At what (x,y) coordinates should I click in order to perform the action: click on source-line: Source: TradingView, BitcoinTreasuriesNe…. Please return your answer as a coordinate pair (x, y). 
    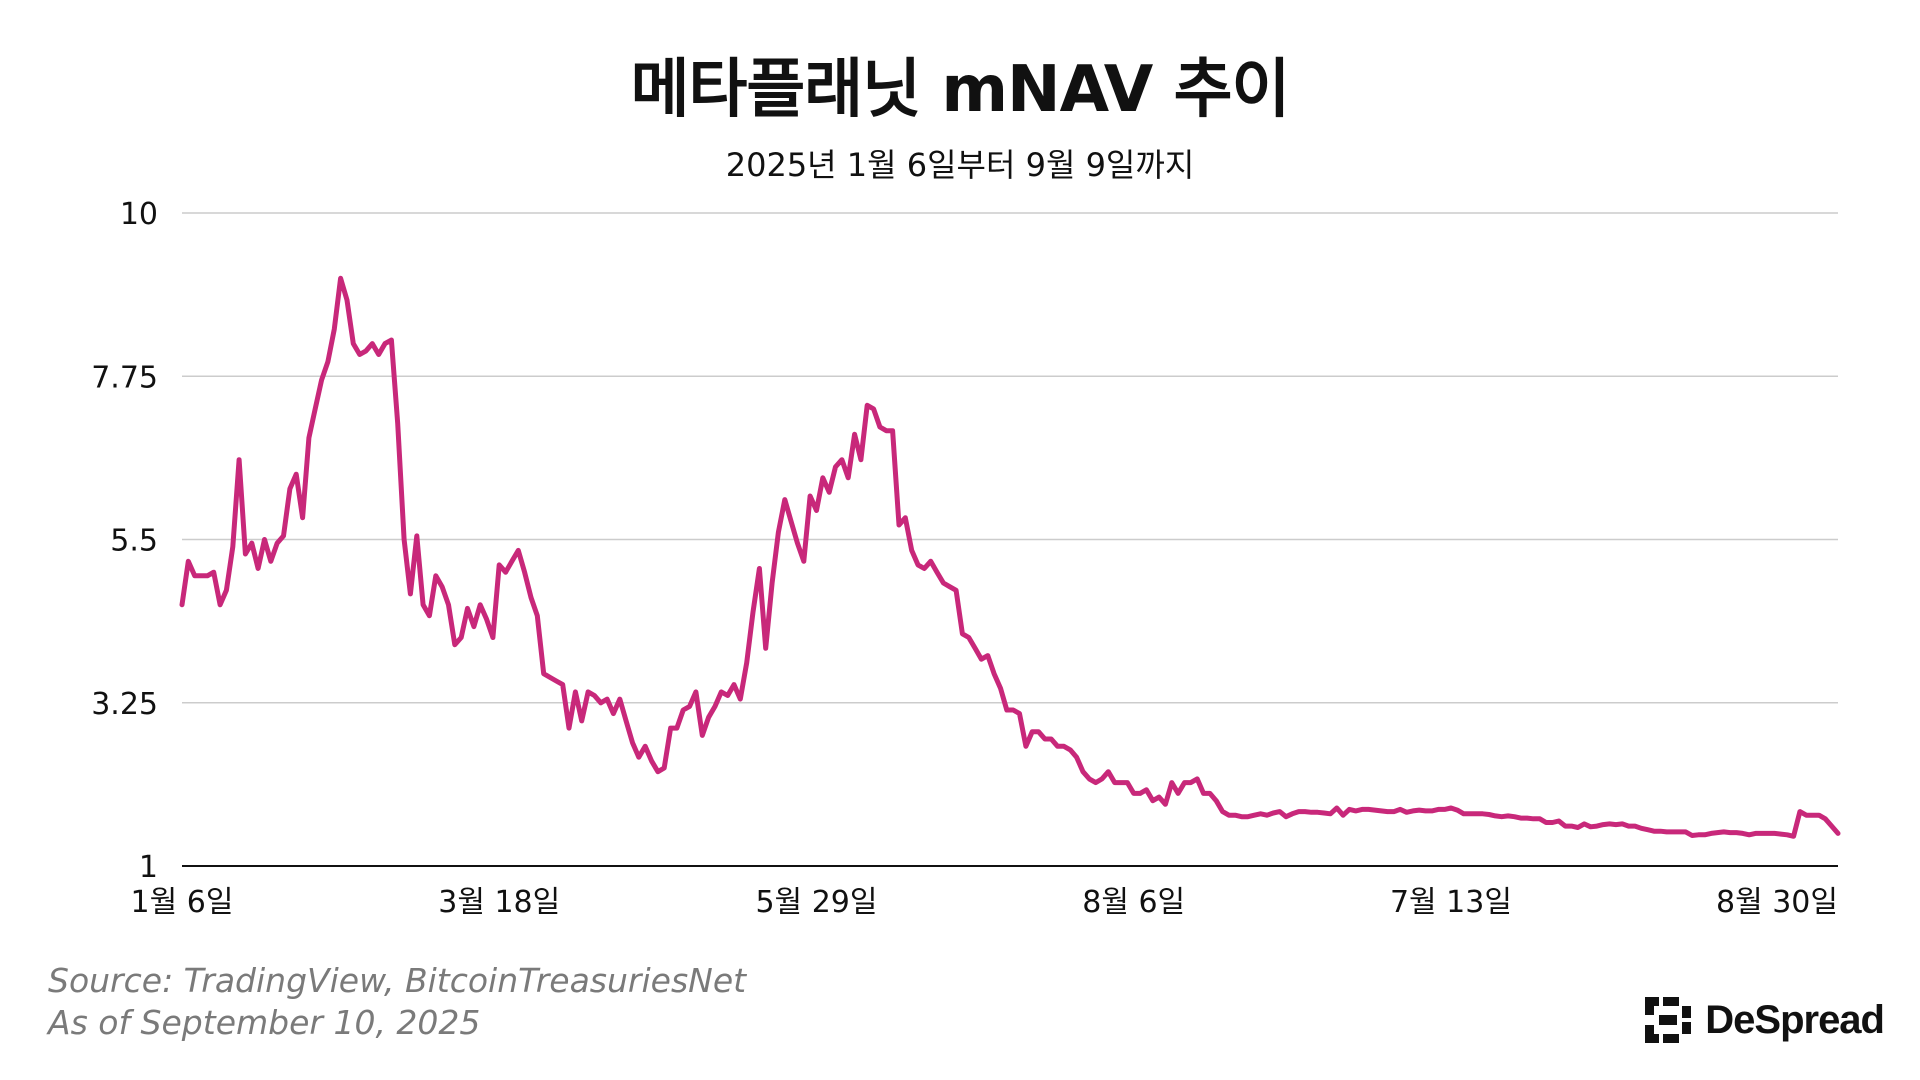
    Looking at the image, I should click on (397, 980).